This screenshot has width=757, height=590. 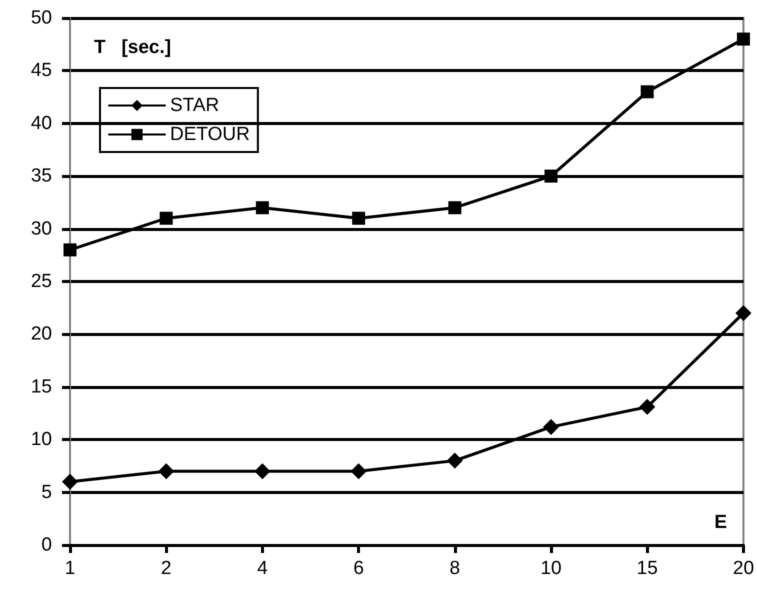 What do you see at coordinates (41, 439) in the screenshot?
I see `y-tick-label: 10` at bounding box center [41, 439].